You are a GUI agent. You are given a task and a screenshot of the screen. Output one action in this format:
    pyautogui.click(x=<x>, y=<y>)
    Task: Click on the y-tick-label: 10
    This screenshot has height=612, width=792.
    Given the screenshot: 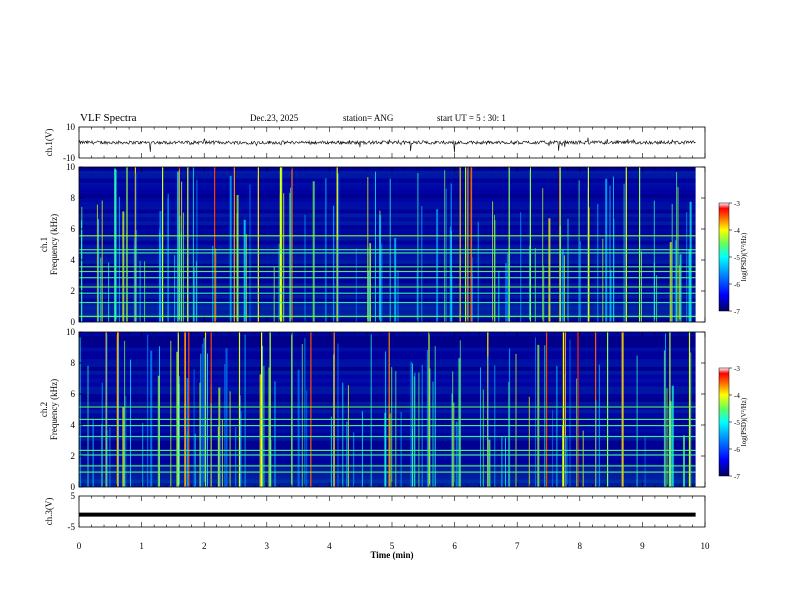 What is the action you would take?
    pyautogui.click(x=71, y=167)
    